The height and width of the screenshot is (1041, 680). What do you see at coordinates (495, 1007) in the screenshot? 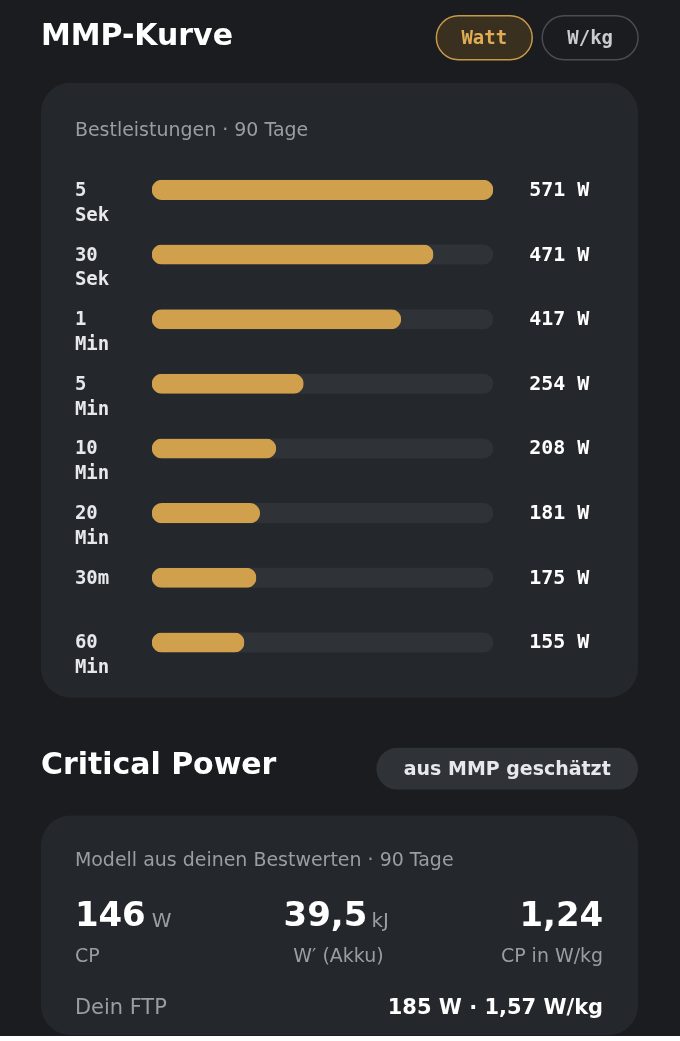
I see `text: 185 W · 1,57 W/kg` at bounding box center [495, 1007].